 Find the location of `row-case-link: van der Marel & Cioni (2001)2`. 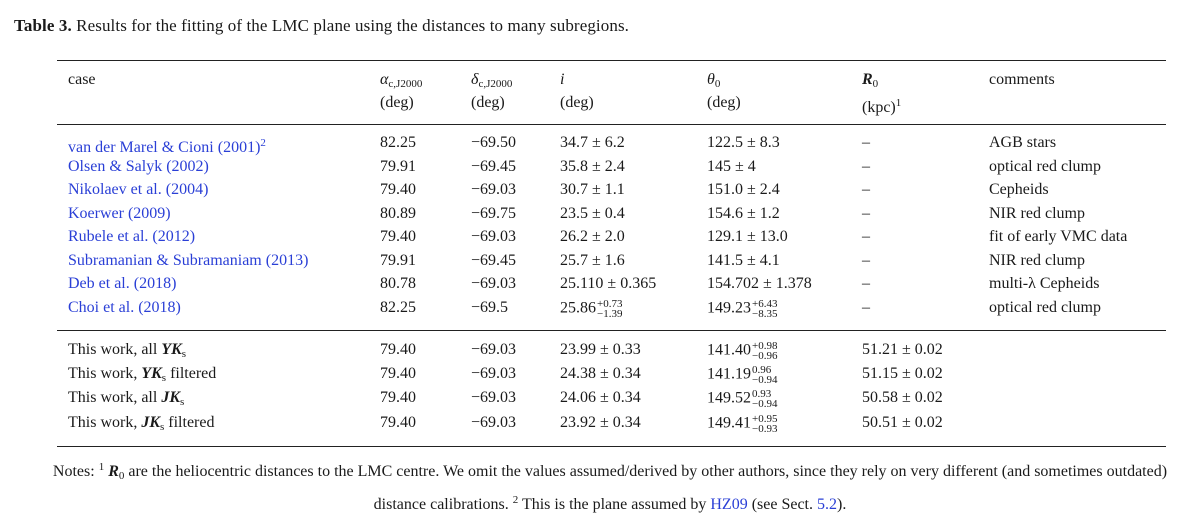

row-case-link: van der Marel & Cioni (2001)2 is located at coordinates (167, 146).